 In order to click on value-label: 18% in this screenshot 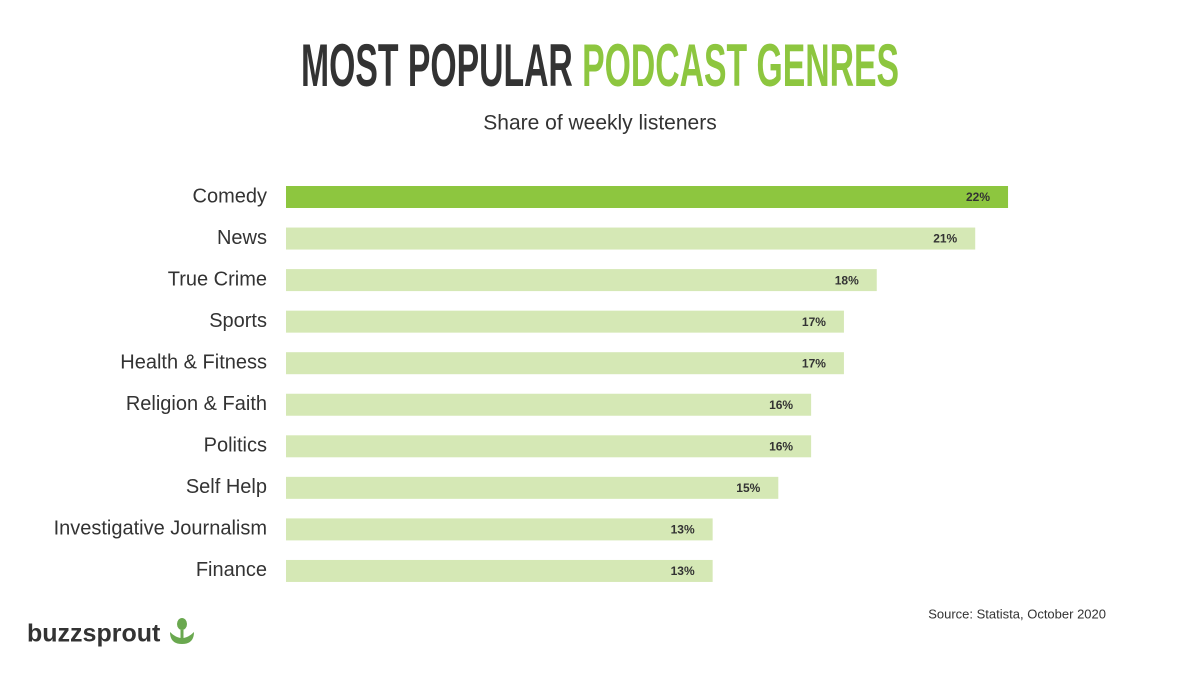, I will do `click(847, 280)`.